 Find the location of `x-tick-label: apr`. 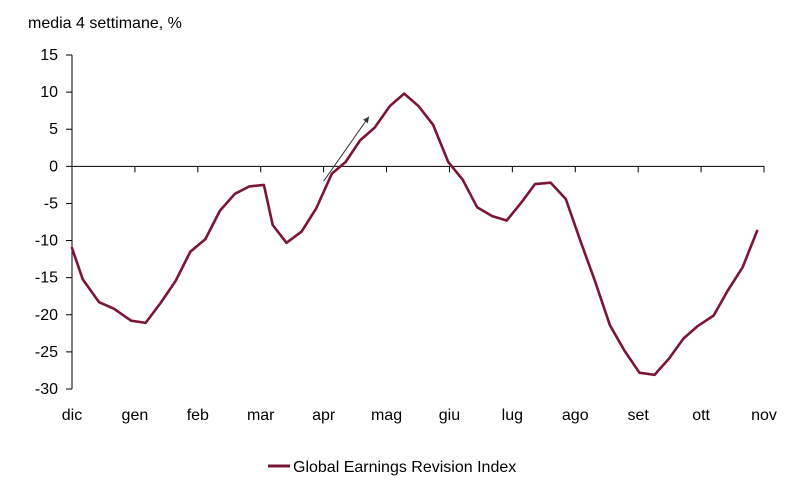

x-tick-label: apr is located at coordinates (324, 415).